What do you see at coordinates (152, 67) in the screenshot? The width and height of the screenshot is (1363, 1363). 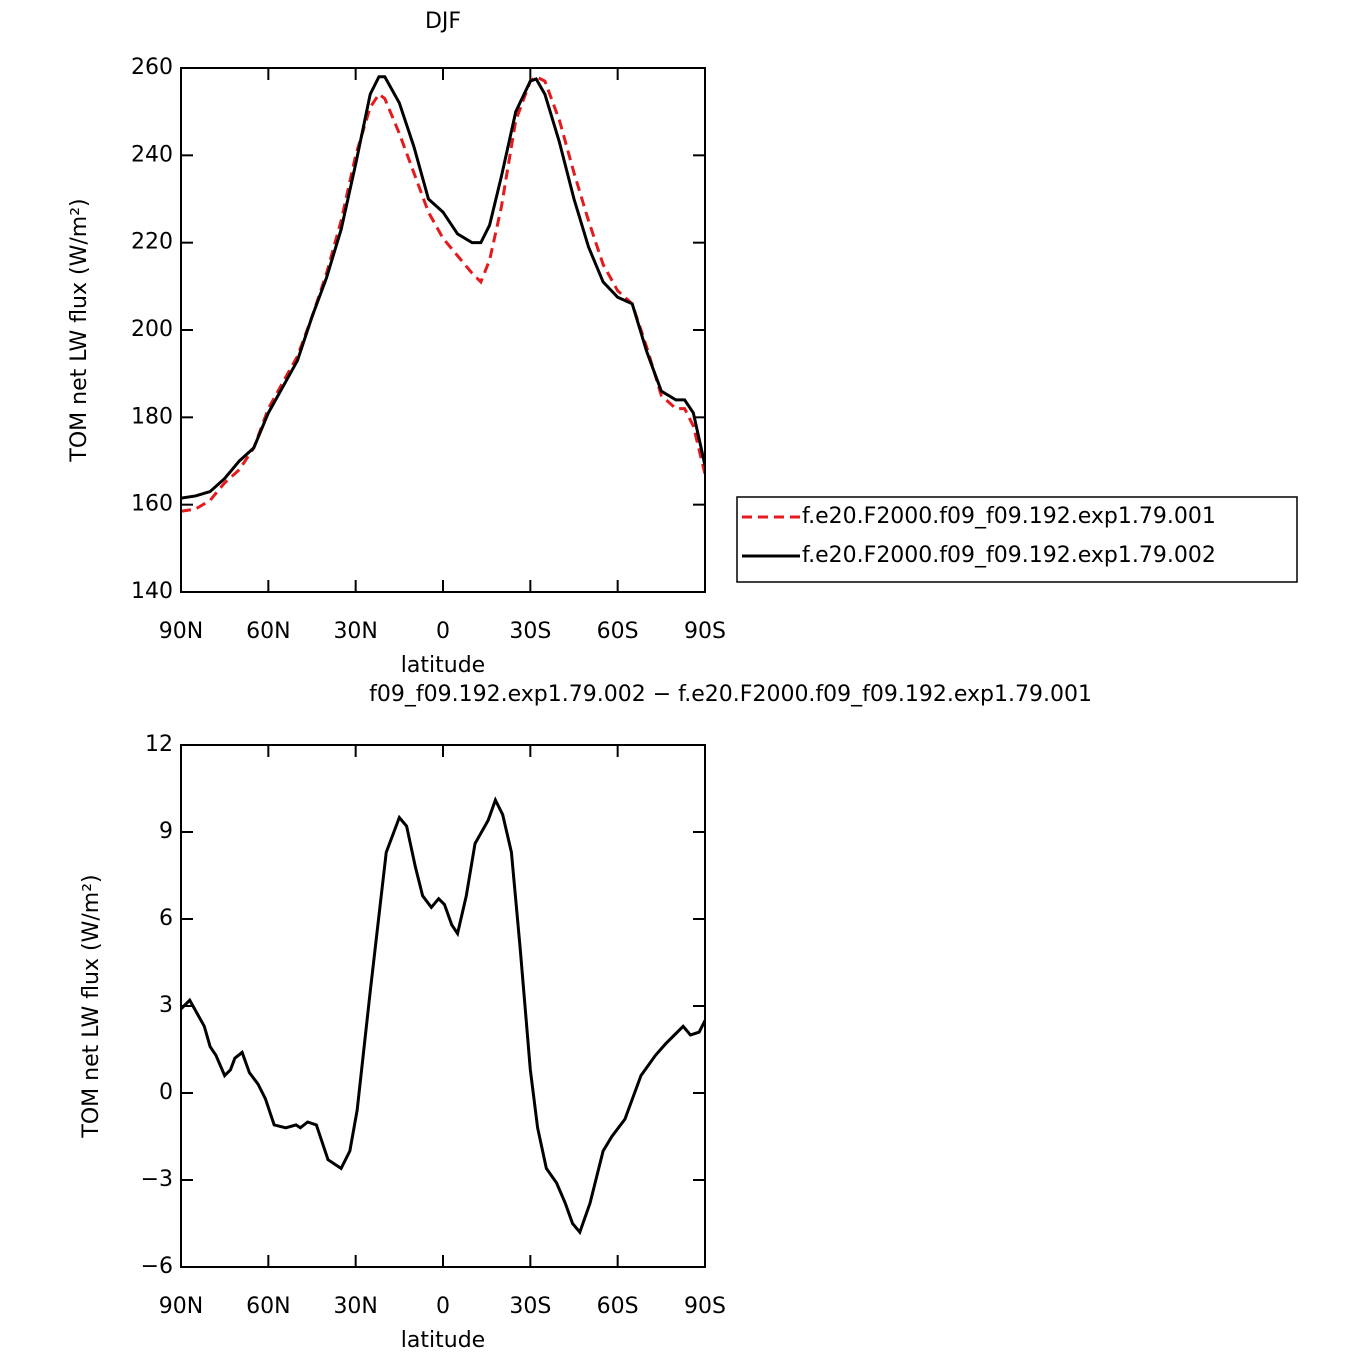 I see `y-tick-label: 260` at bounding box center [152, 67].